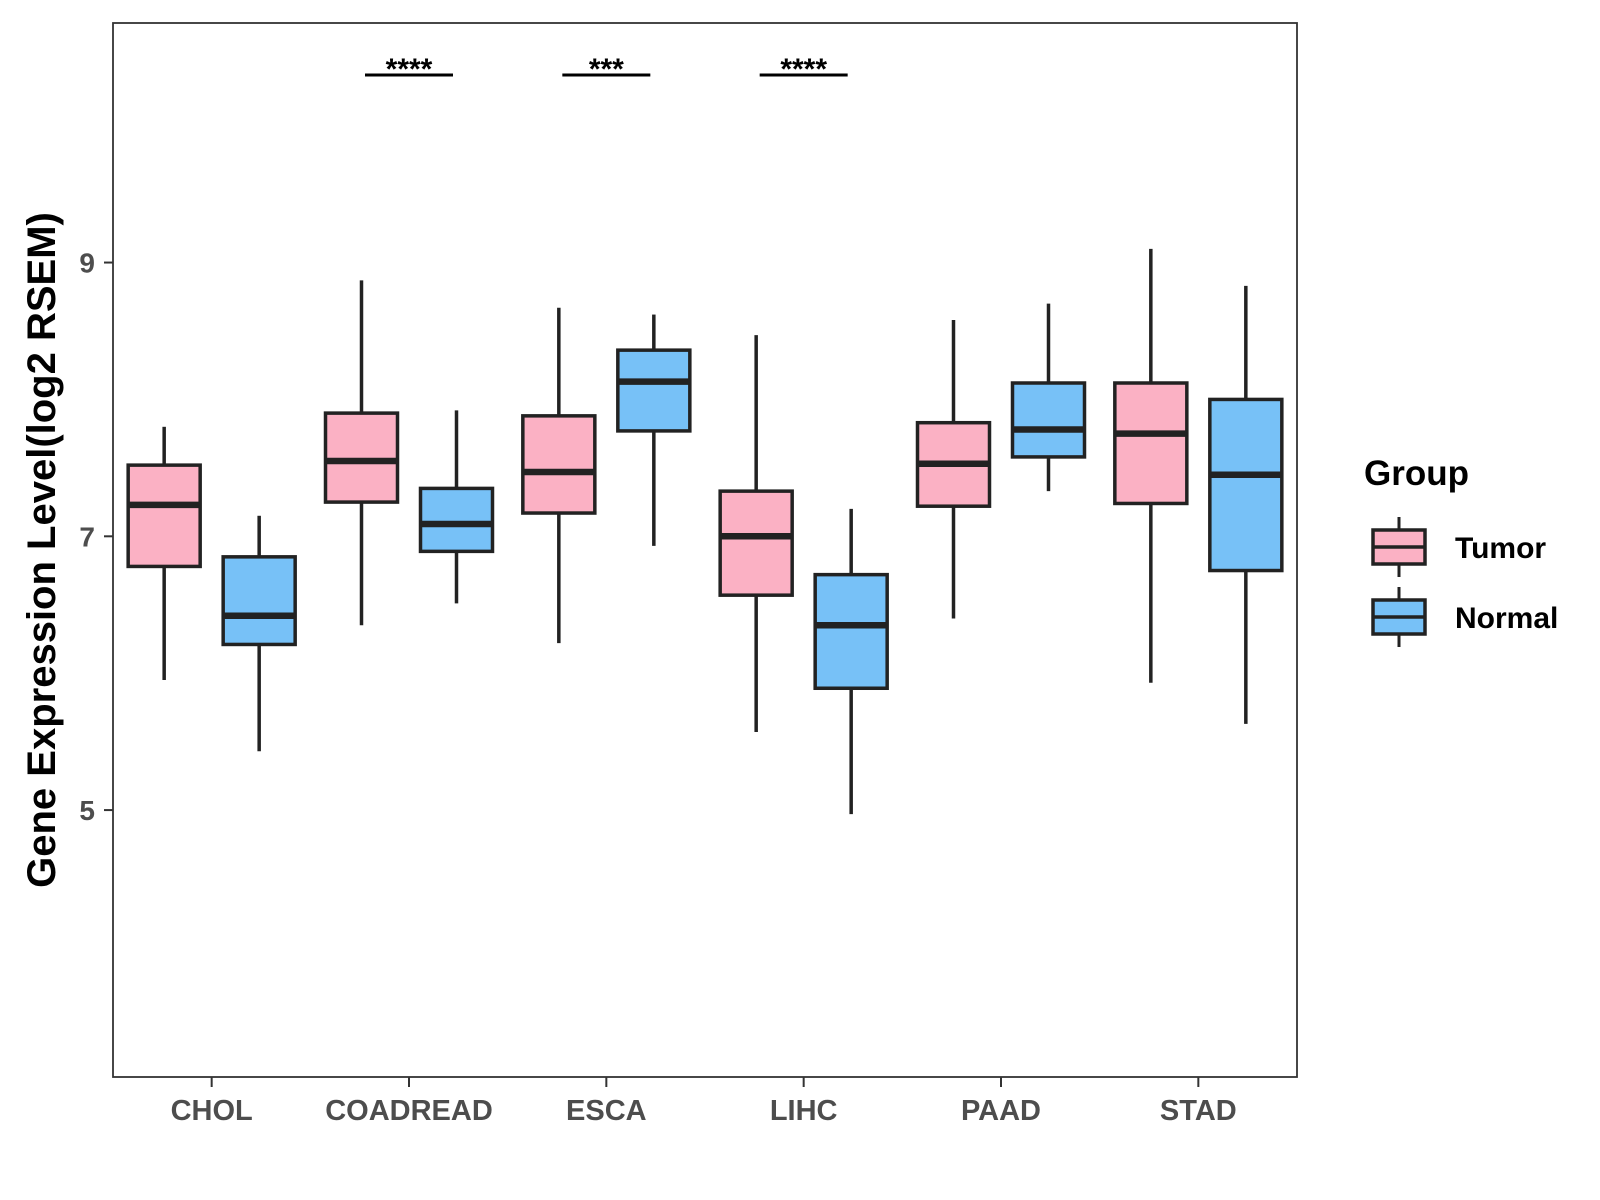 This screenshot has height=1200, width=1600. Describe the element at coordinates (1500, 548) in the screenshot. I see `legend-label: Tumor` at that location.